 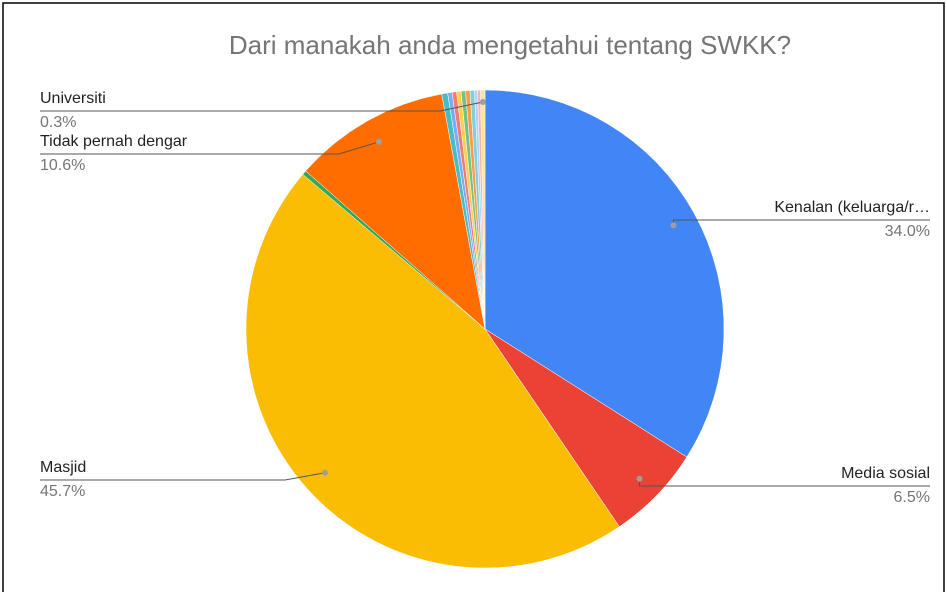 What do you see at coordinates (73, 98) in the screenshot?
I see `slice-label: Universiti` at bounding box center [73, 98].